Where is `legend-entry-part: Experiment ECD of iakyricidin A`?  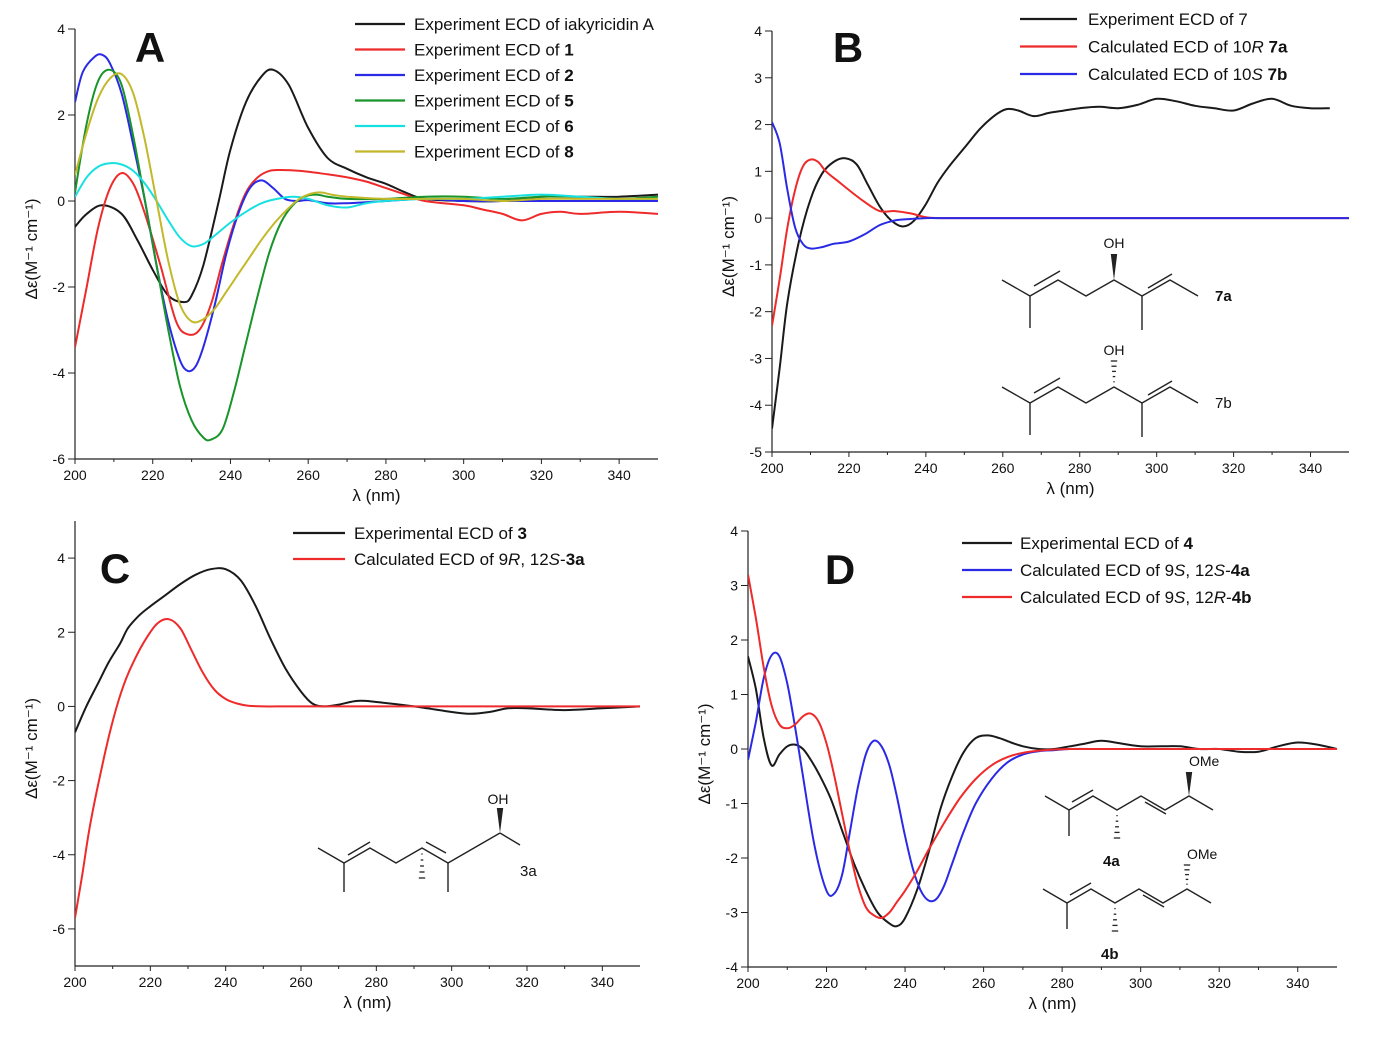 legend-entry-part: Experiment ECD of iakyricidin A is located at coordinates (534, 24).